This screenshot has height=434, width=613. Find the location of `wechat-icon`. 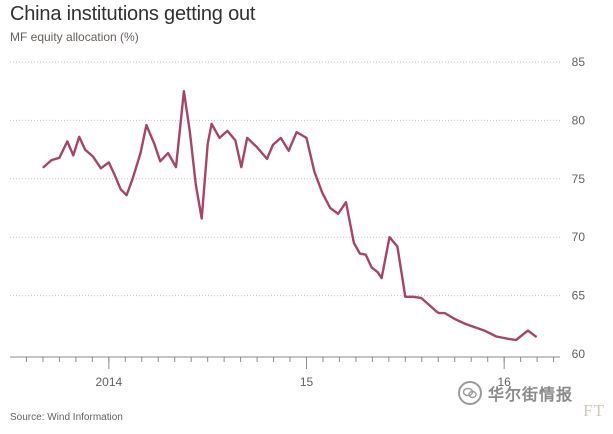

wechat-icon is located at coordinates (470, 393).